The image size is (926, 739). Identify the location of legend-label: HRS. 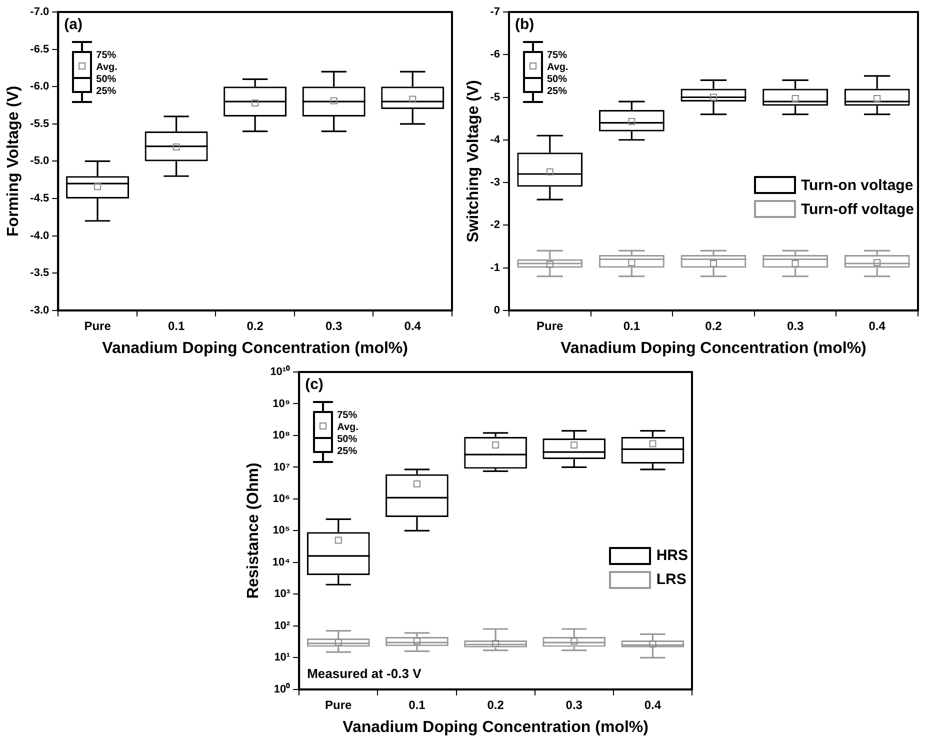
(672, 555).